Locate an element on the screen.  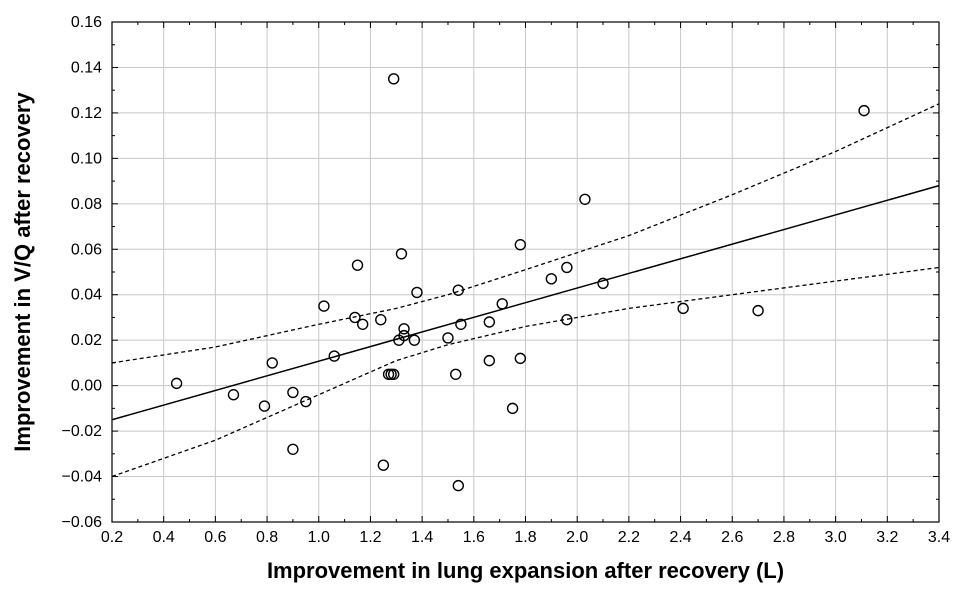
y-tick-label: 0.10 is located at coordinates (86, 158).